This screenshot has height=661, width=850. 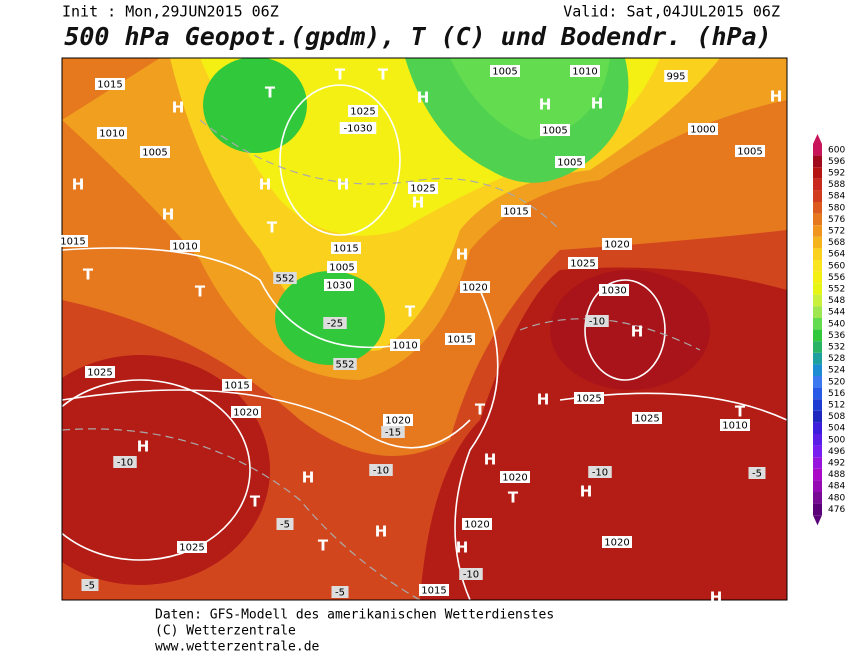 What do you see at coordinates (836, 290) in the screenshot?
I see `colorbar-label: 552` at bounding box center [836, 290].